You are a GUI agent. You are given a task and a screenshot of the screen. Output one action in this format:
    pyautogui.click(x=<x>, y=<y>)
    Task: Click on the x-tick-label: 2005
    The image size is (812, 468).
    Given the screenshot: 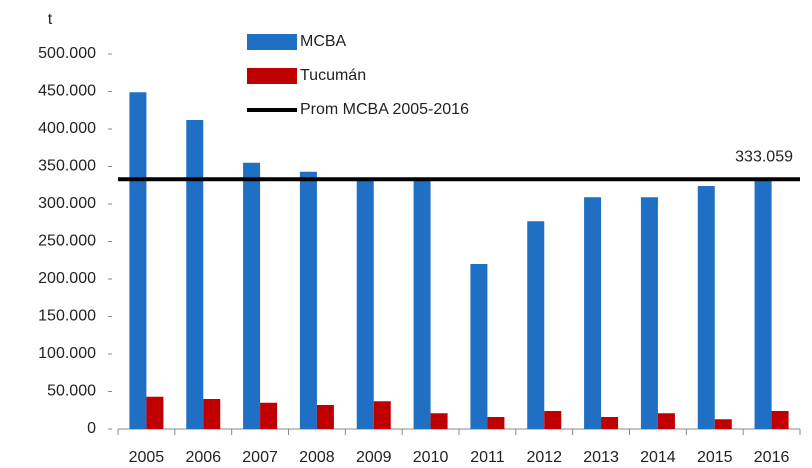 What is the action you would take?
    pyautogui.click(x=147, y=457)
    